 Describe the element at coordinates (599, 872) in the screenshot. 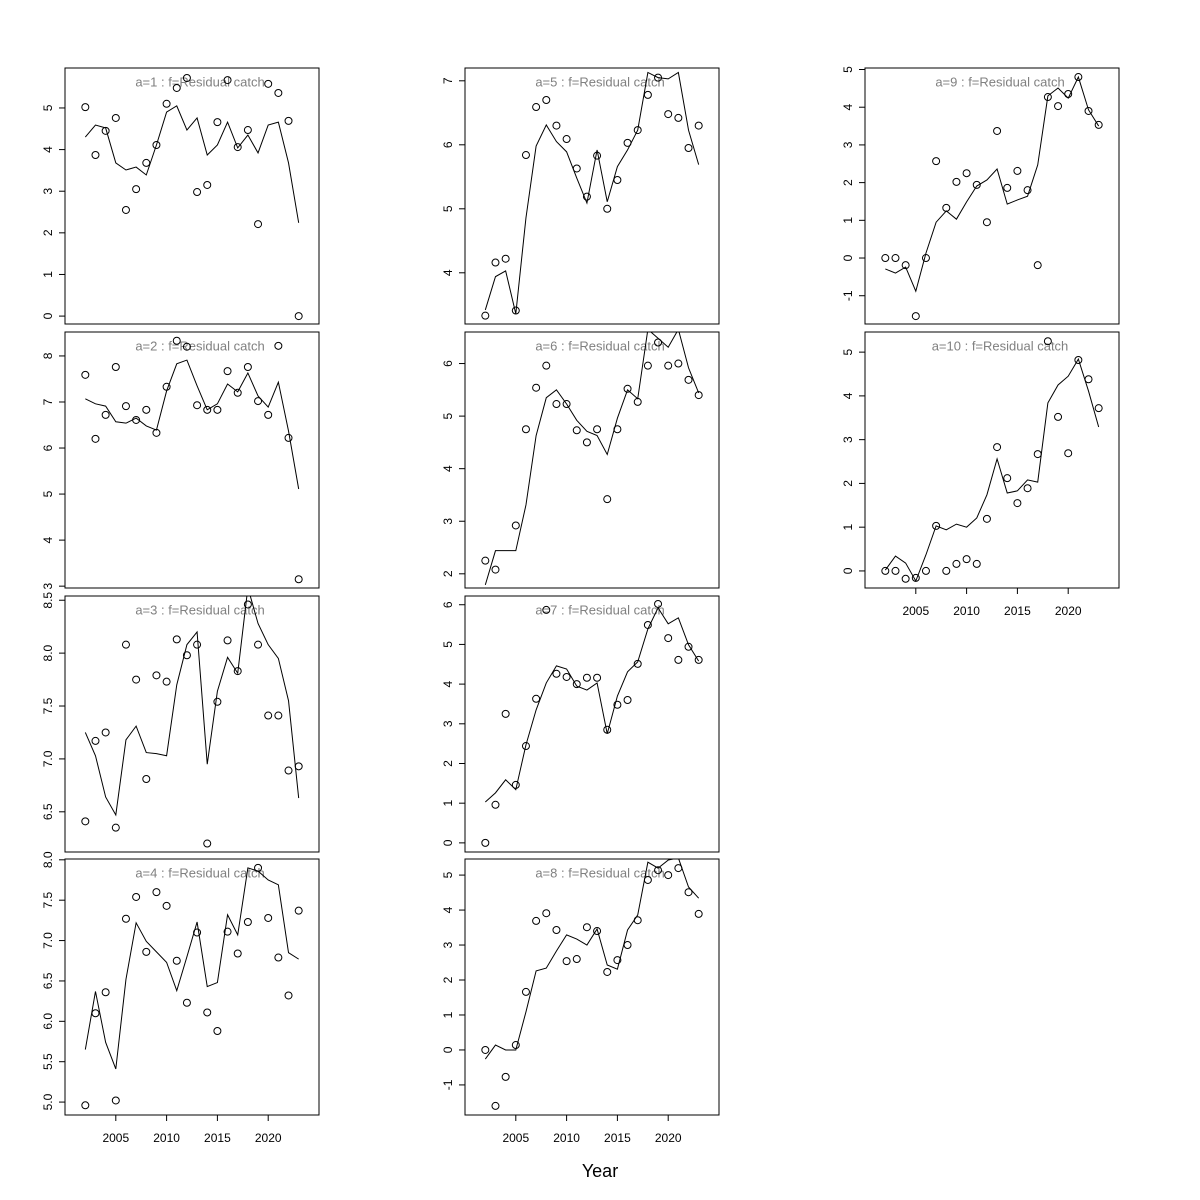

I see `panel-title: a=8 : f=Residual catch` at that location.